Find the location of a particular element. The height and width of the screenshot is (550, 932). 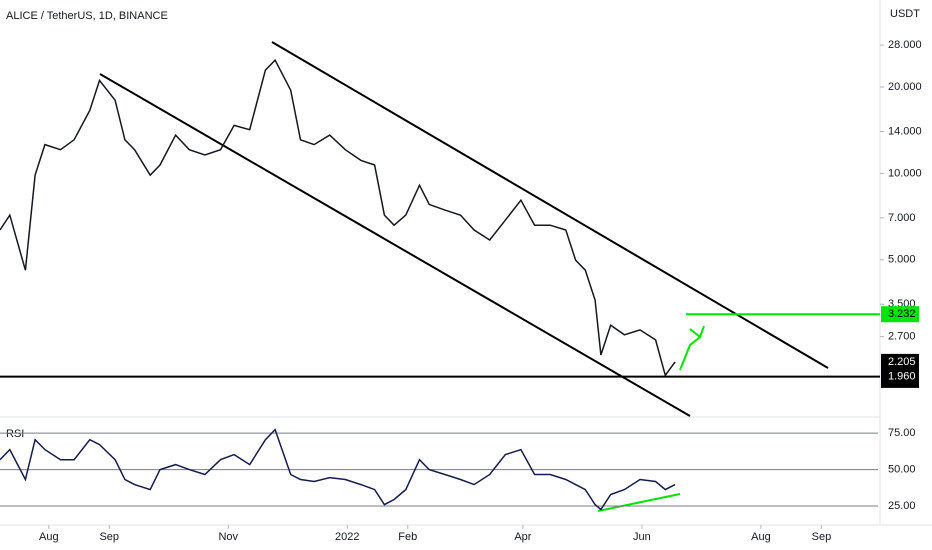

y-tick-label: 14.000 is located at coordinates (905, 131).